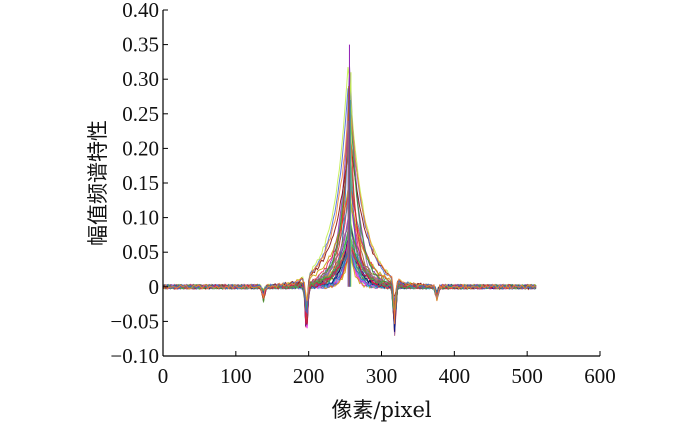 This screenshot has height=425, width=700. Describe the element at coordinates (98, 183) in the screenshot. I see `y-axis-title: 幅值频谱特性` at that location.